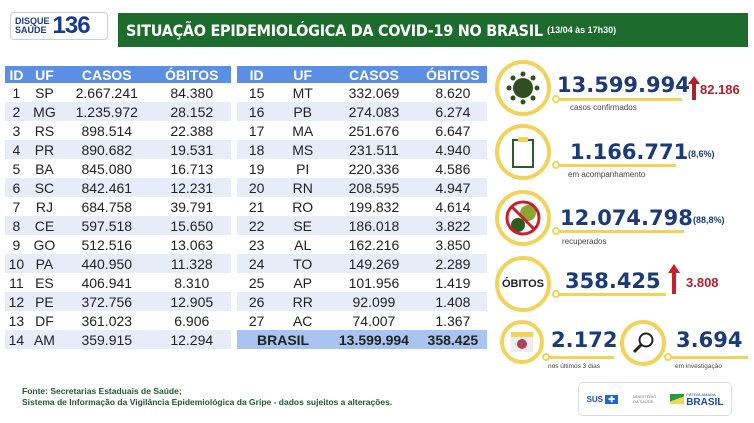 The image size is (754, 423). Describe the element at coordinates (452, 187) in the screenshot. I see `cell-obitos: 4.947` at that location.